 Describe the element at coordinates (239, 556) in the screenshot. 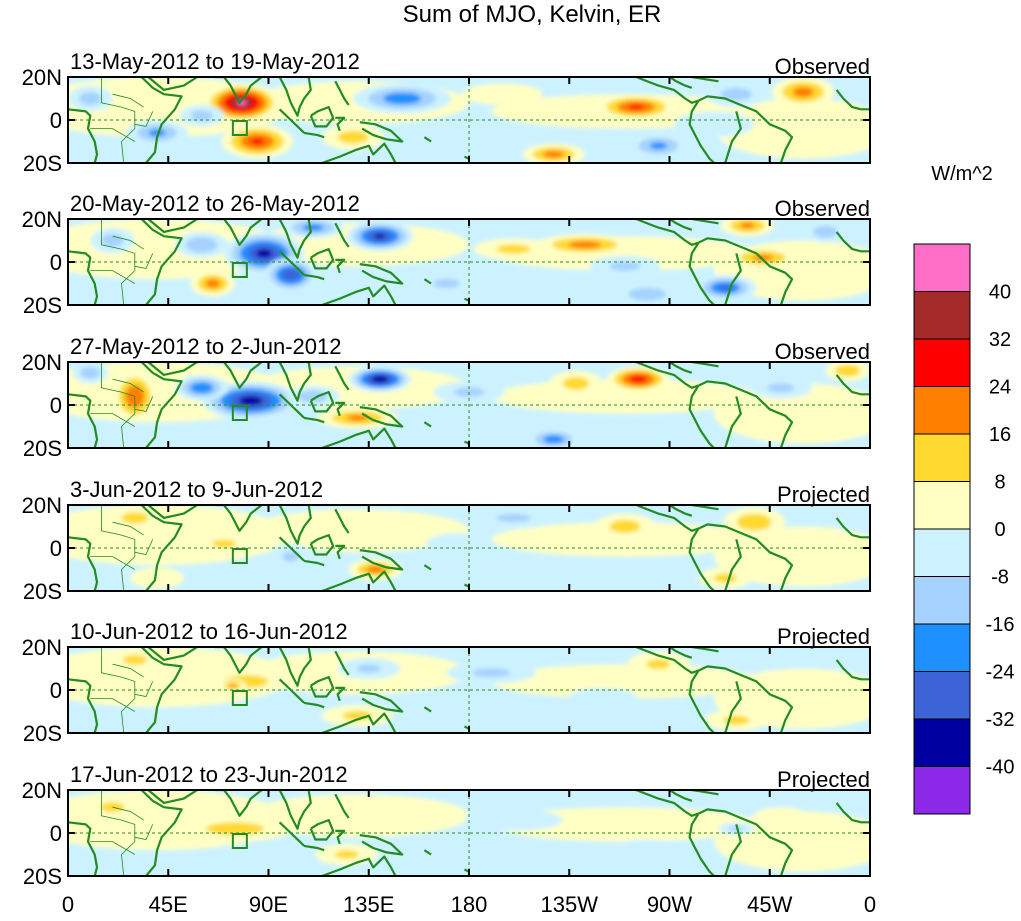

I see `reference-box` at that location.